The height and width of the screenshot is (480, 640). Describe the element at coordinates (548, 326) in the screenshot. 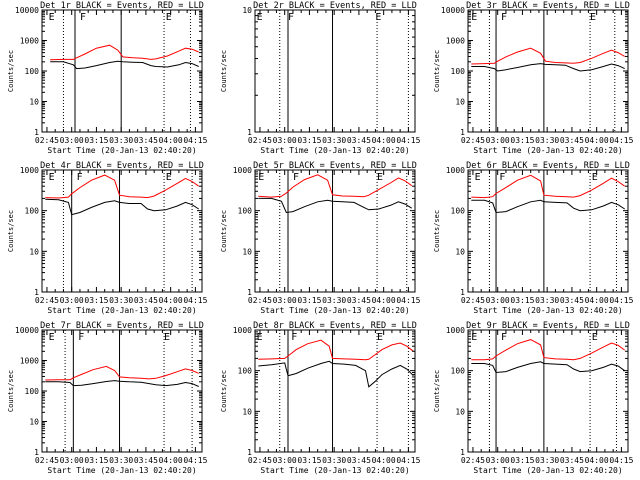

I see `panel-title: Det 9r BLACK = Events, RED = LLD` at that location.